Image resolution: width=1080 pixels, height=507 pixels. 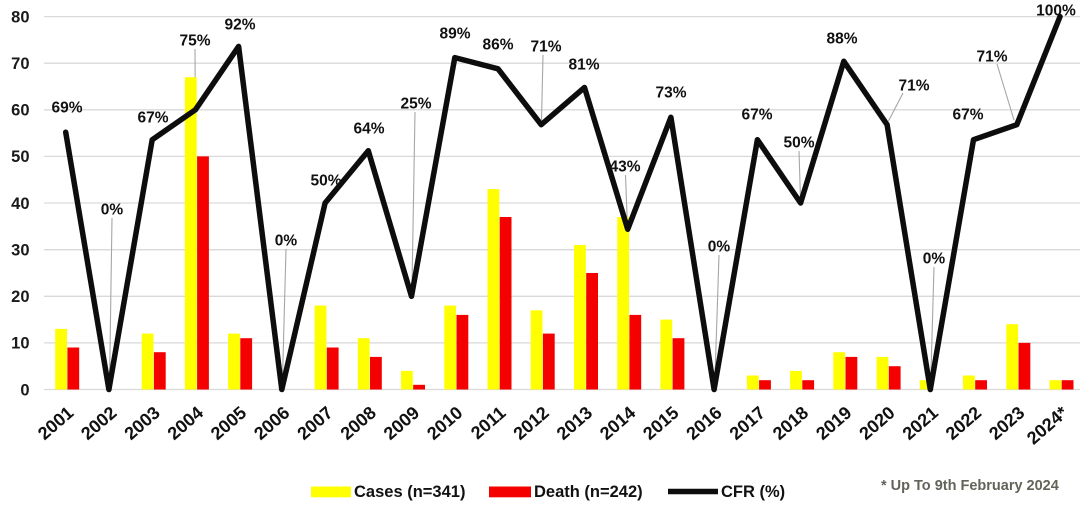 What do you see at coordinates (368, 129) in the screenshot?
I see `svg-text: 64%` at bounding box center [368, 129].